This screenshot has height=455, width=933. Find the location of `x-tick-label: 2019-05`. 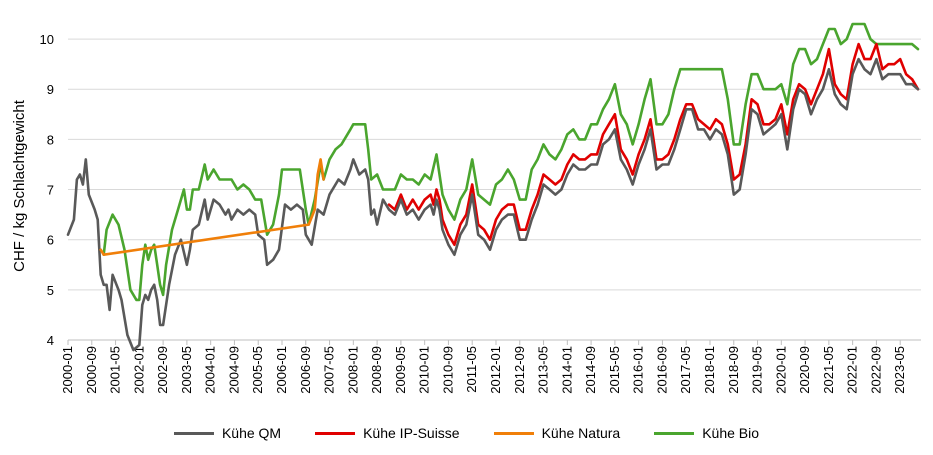

x-tick-label: 2019-05 is located at coordinates (757, 370).